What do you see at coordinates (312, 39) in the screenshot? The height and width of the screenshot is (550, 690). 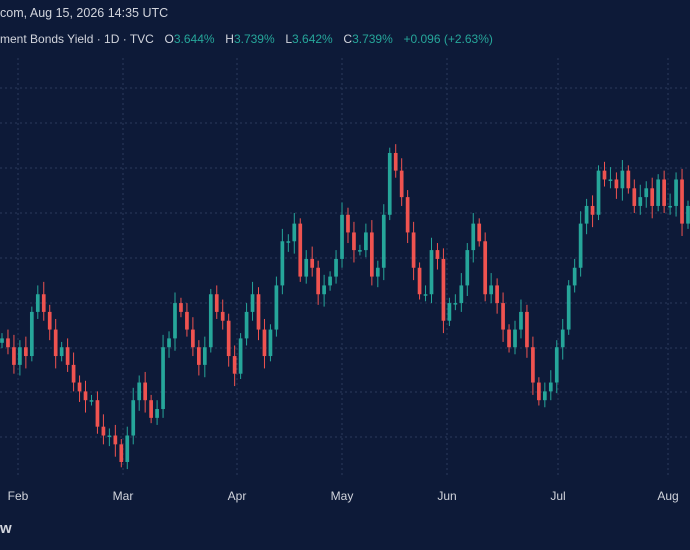 I see `low-value: 3.642%` at bounding box center [312, 39].